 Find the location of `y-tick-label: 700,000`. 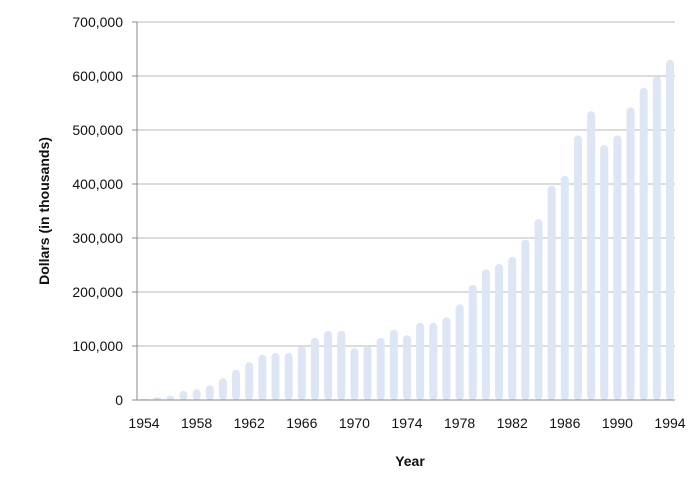

y-tick-label: 700,000 is located at coordinates (97, 22).